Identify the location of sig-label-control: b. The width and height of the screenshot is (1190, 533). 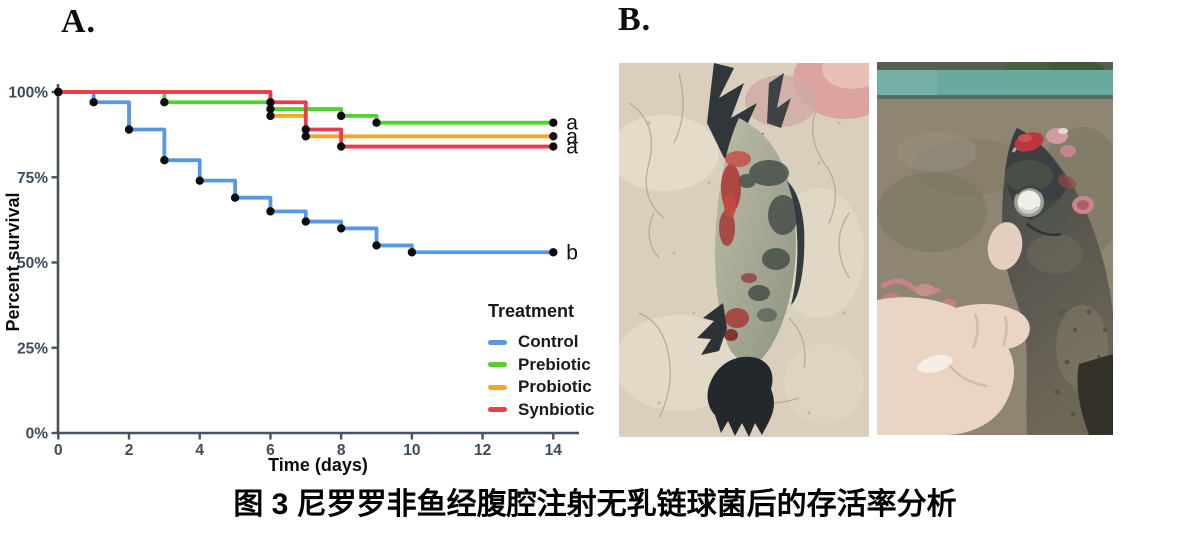
(572, 252).